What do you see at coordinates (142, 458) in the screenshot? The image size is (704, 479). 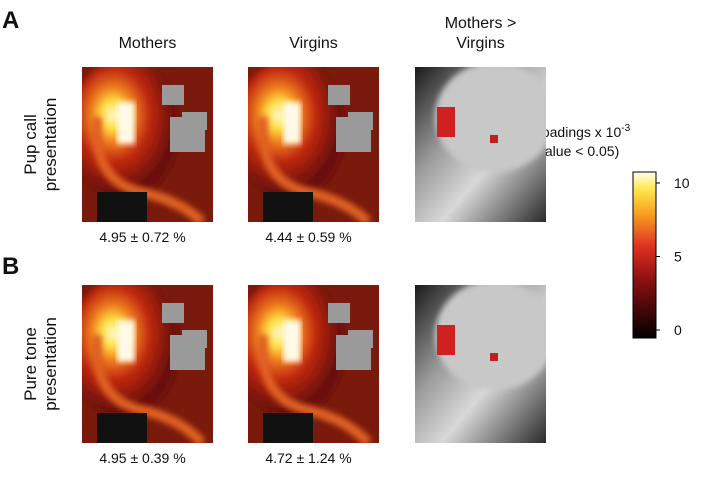 I see `stat-label: 4.95 ± 0.39 %` at bounding box center [142, 458].